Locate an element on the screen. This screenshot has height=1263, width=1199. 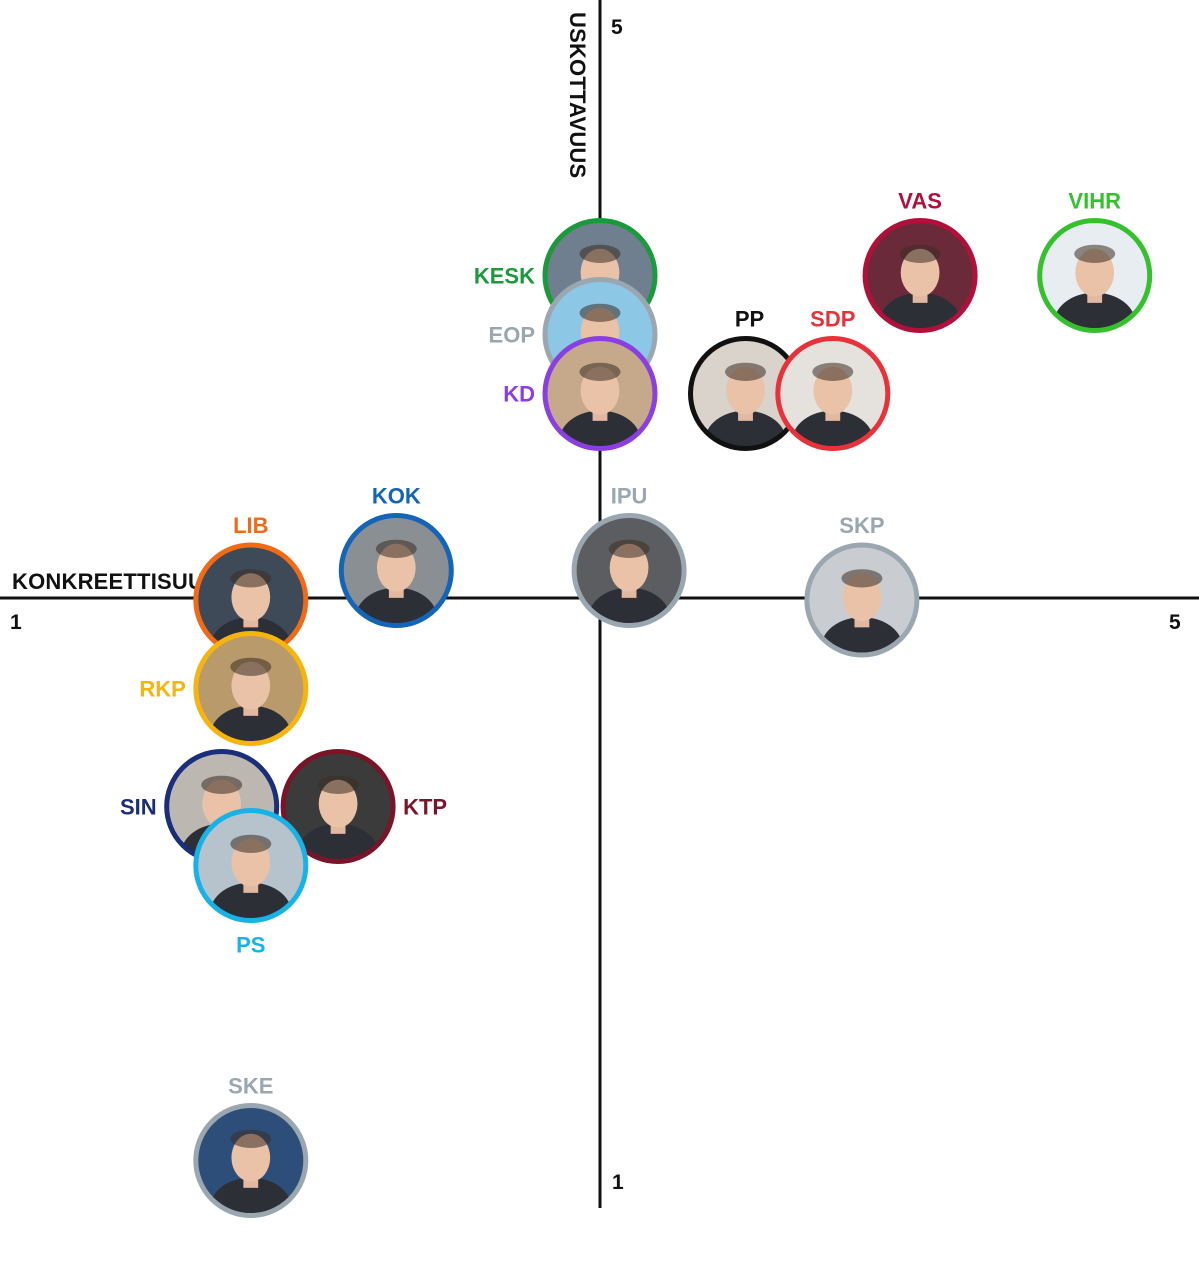
x-tick-max: 5 is located at coordinates (1175, 622).